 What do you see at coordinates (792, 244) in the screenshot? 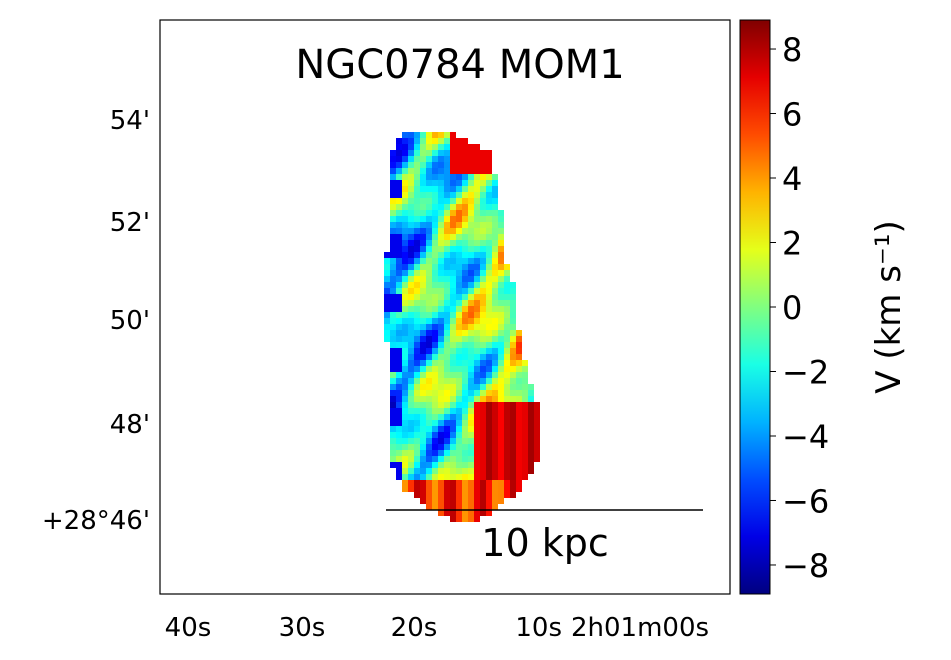
I see `colorbar-tick-label: 2` at bounding box center [792, 244].